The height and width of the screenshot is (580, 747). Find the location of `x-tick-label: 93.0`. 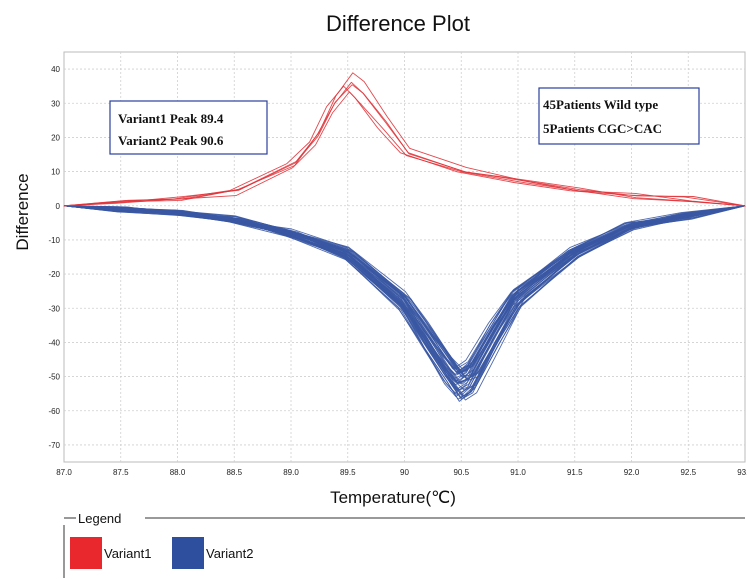

x-tick-label: 93.0 is located at coordinates (742, 472).